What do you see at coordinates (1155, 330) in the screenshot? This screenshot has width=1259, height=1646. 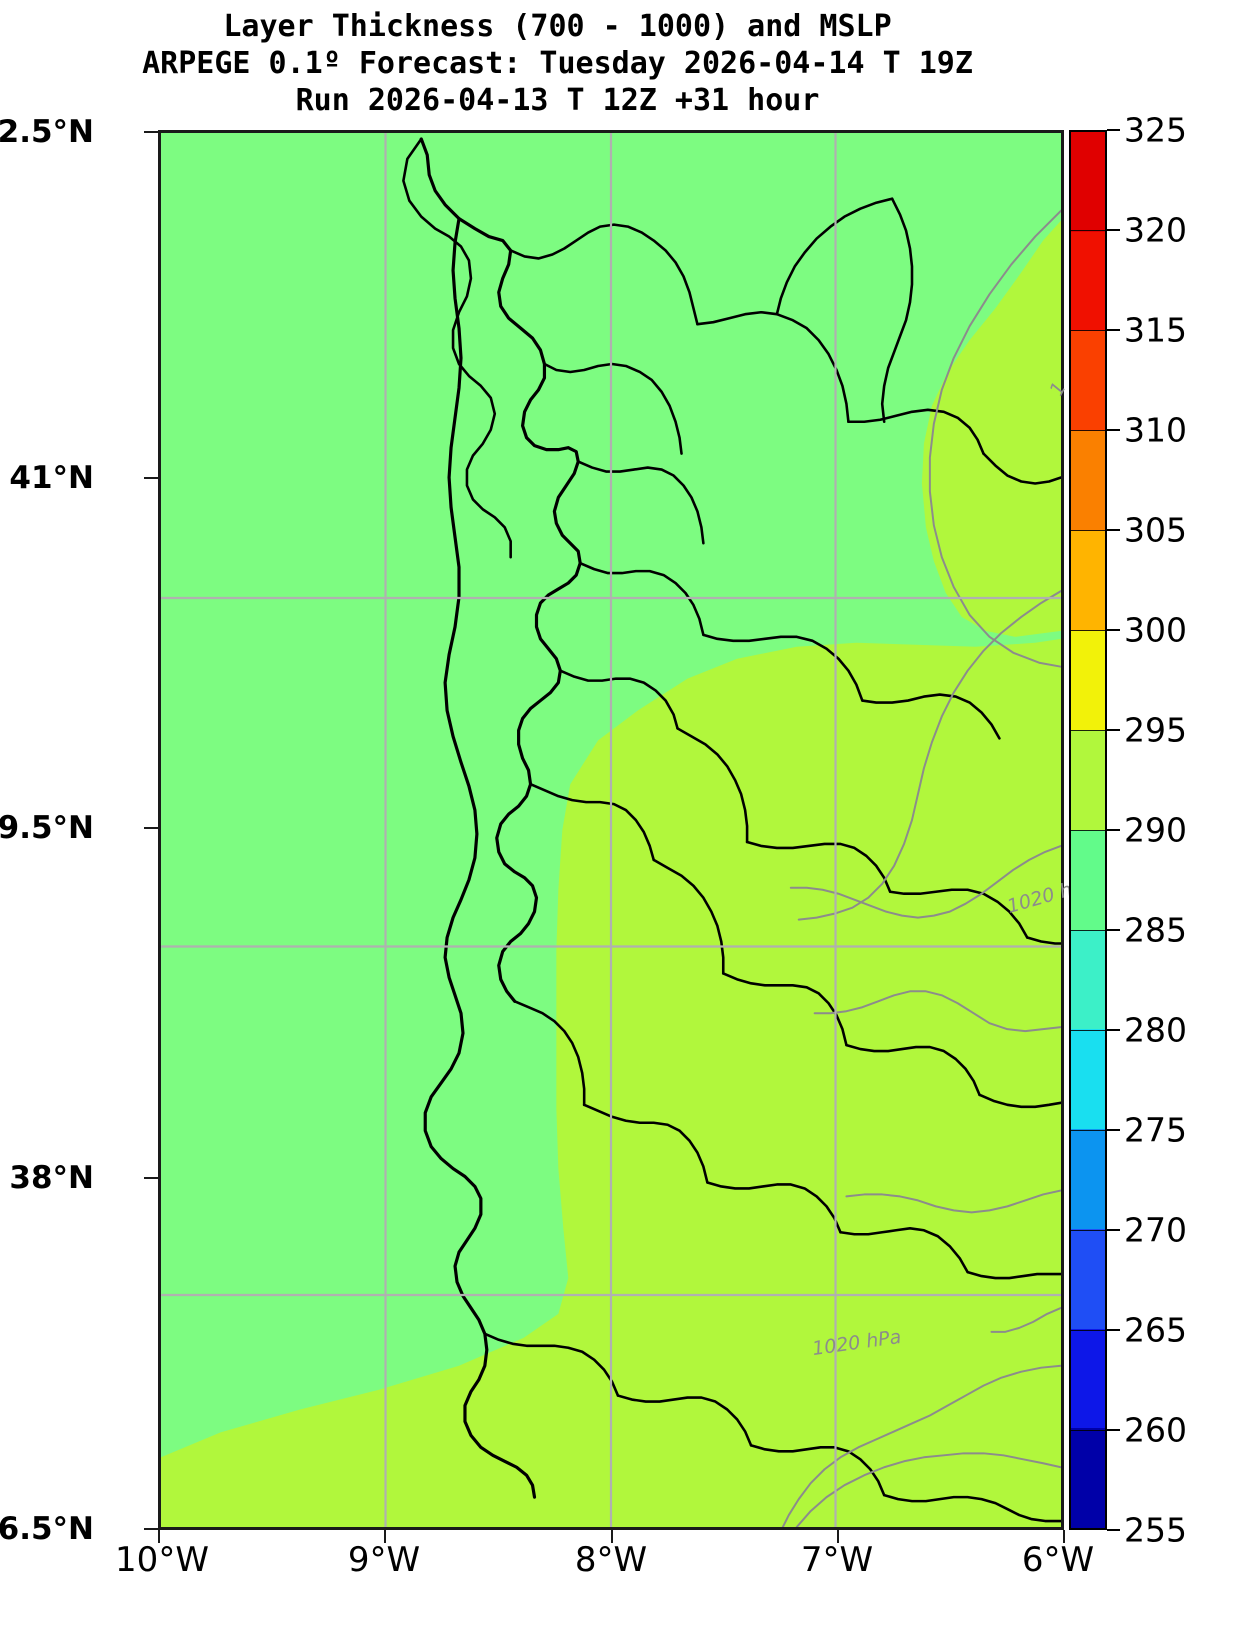 I see `colorbar-label-315: 315` at bounding box center [1155, 330].